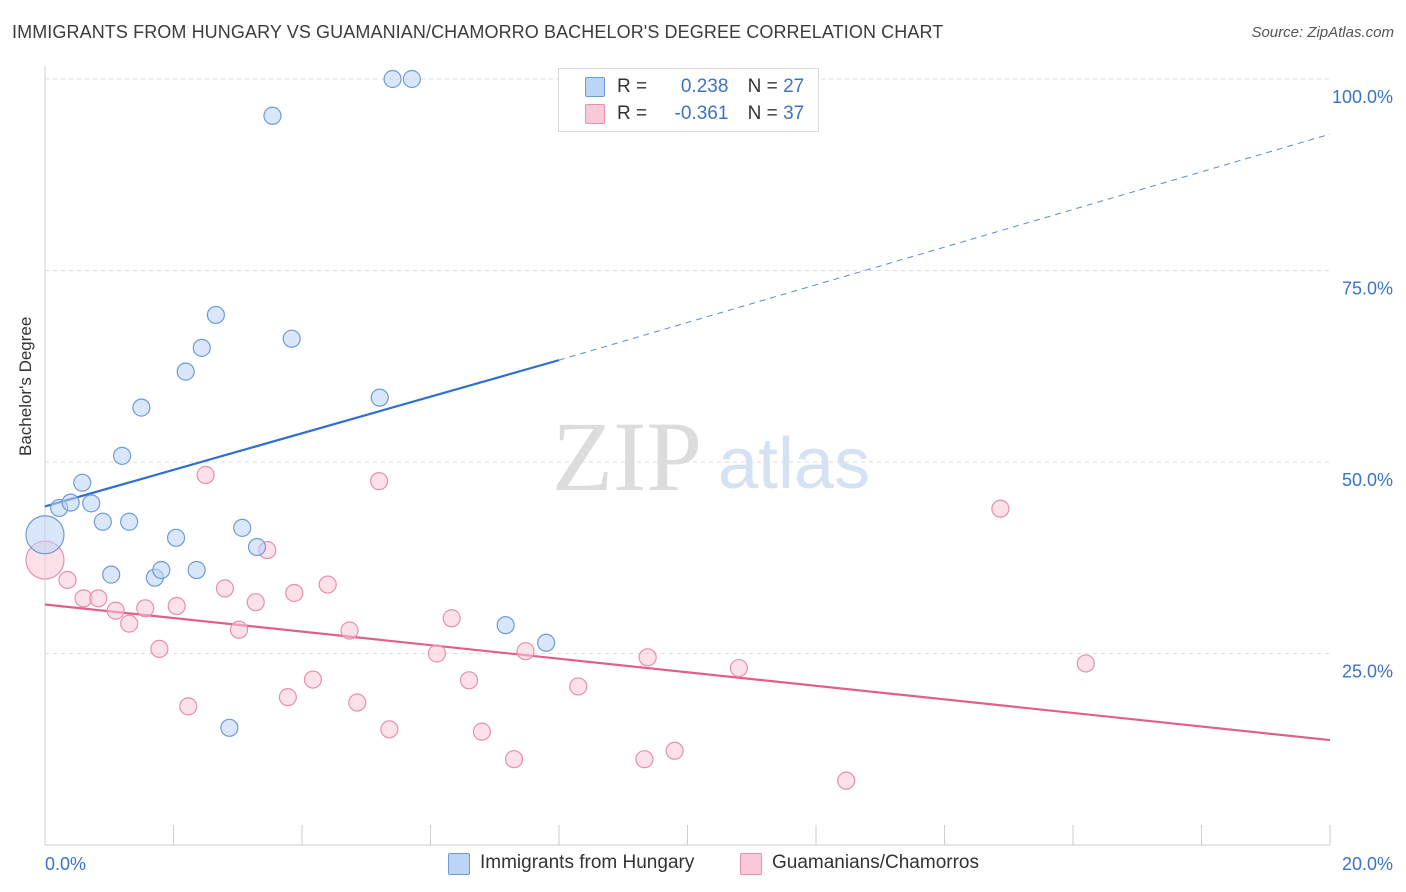 This screenshot has height=892, width=1406. Describe the element at coordinates (1367, 672) in the screenshot. I see `y-tick-label: 25.0%` at that location.